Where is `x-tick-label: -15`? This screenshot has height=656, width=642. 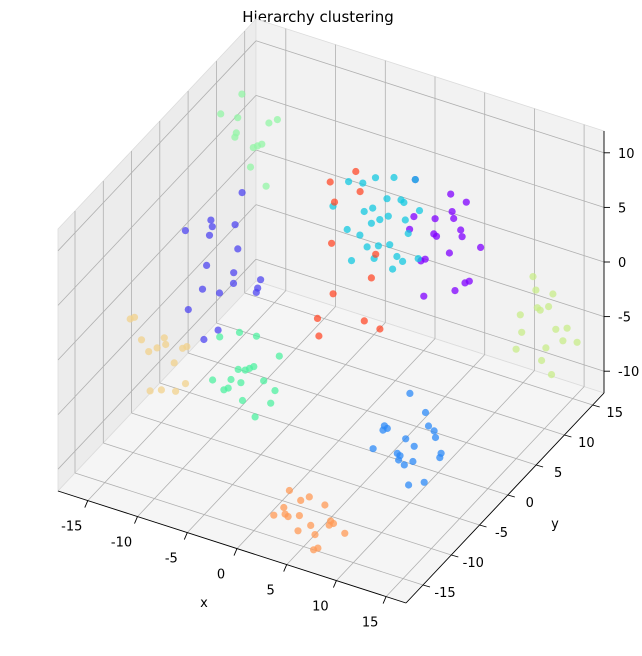
x-tick-label: -15 is located at coordinates (71, 527).